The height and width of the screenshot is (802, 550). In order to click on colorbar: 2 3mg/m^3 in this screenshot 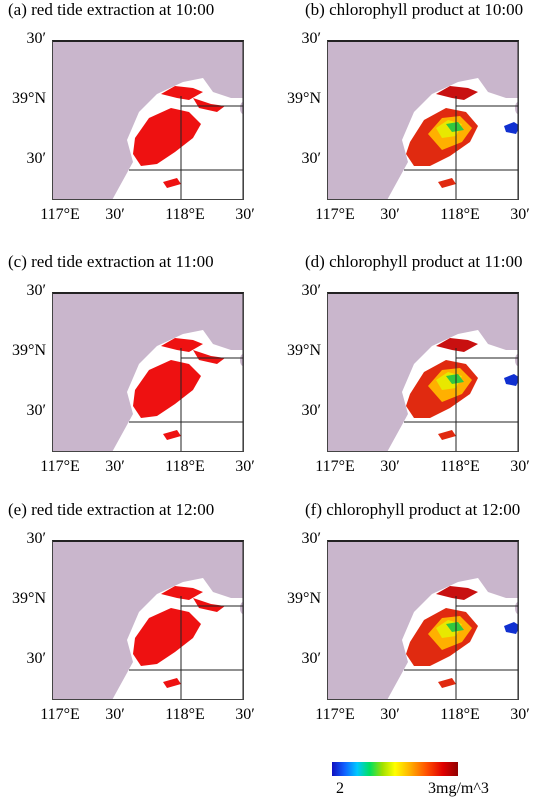, I will do `click(409, 782)`.